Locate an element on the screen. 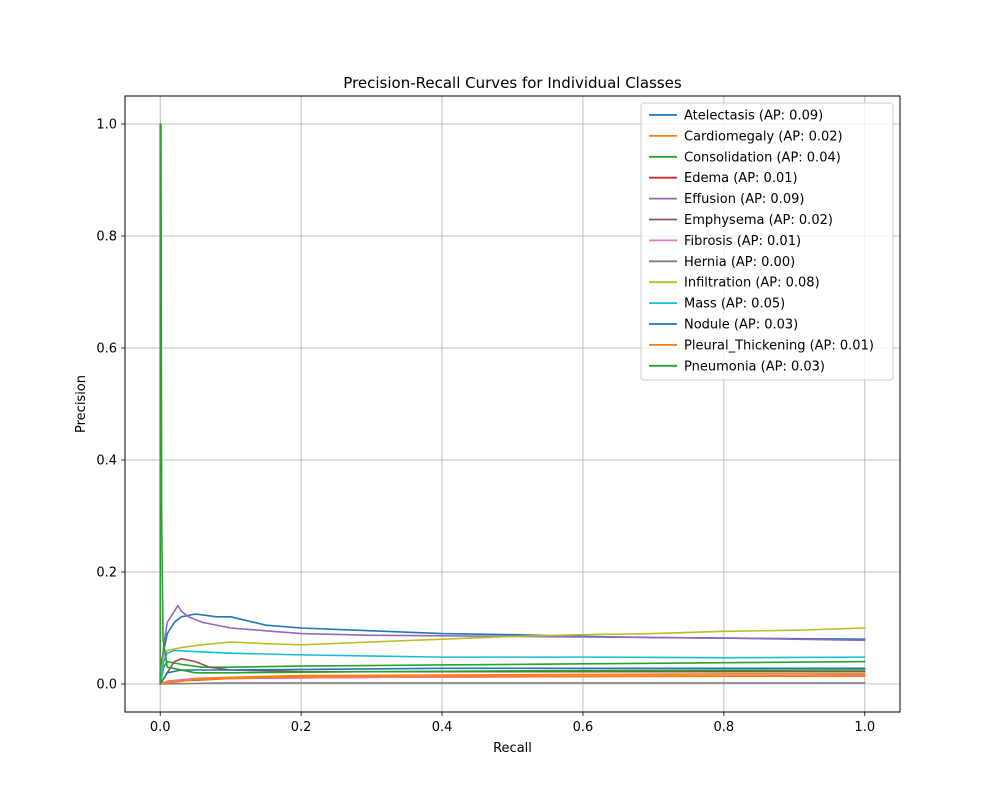  legend-label-9: Mass (AP: 0.05) is located at coordinates (734, 304).